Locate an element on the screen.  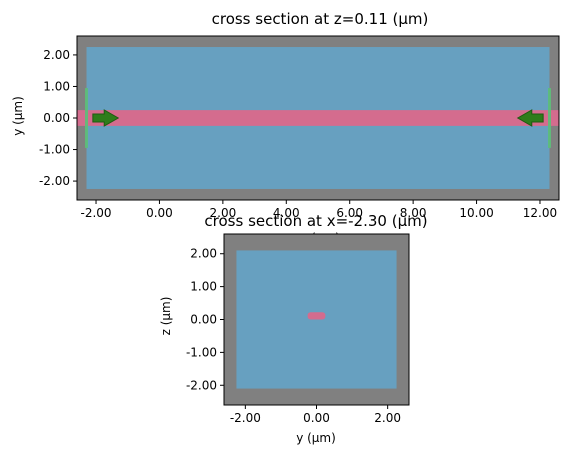
panel-bottom-title: cross section at x=-2.30 (μm) is located at coordinates (315, 221).